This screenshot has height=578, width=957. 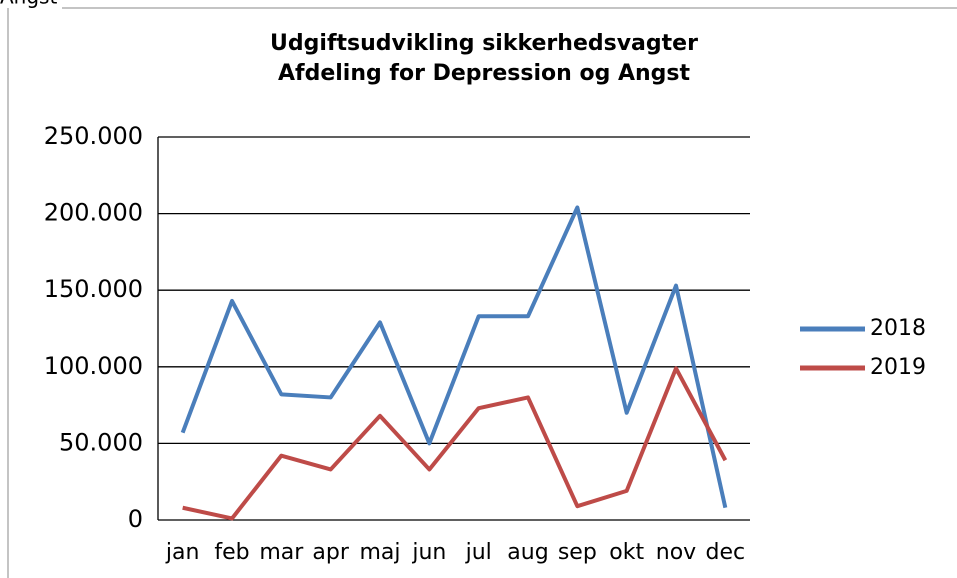 What do you see at coordinates (28, 4) in the screenshot?
I see `caption: Angst` at bounding box center [28, 4].